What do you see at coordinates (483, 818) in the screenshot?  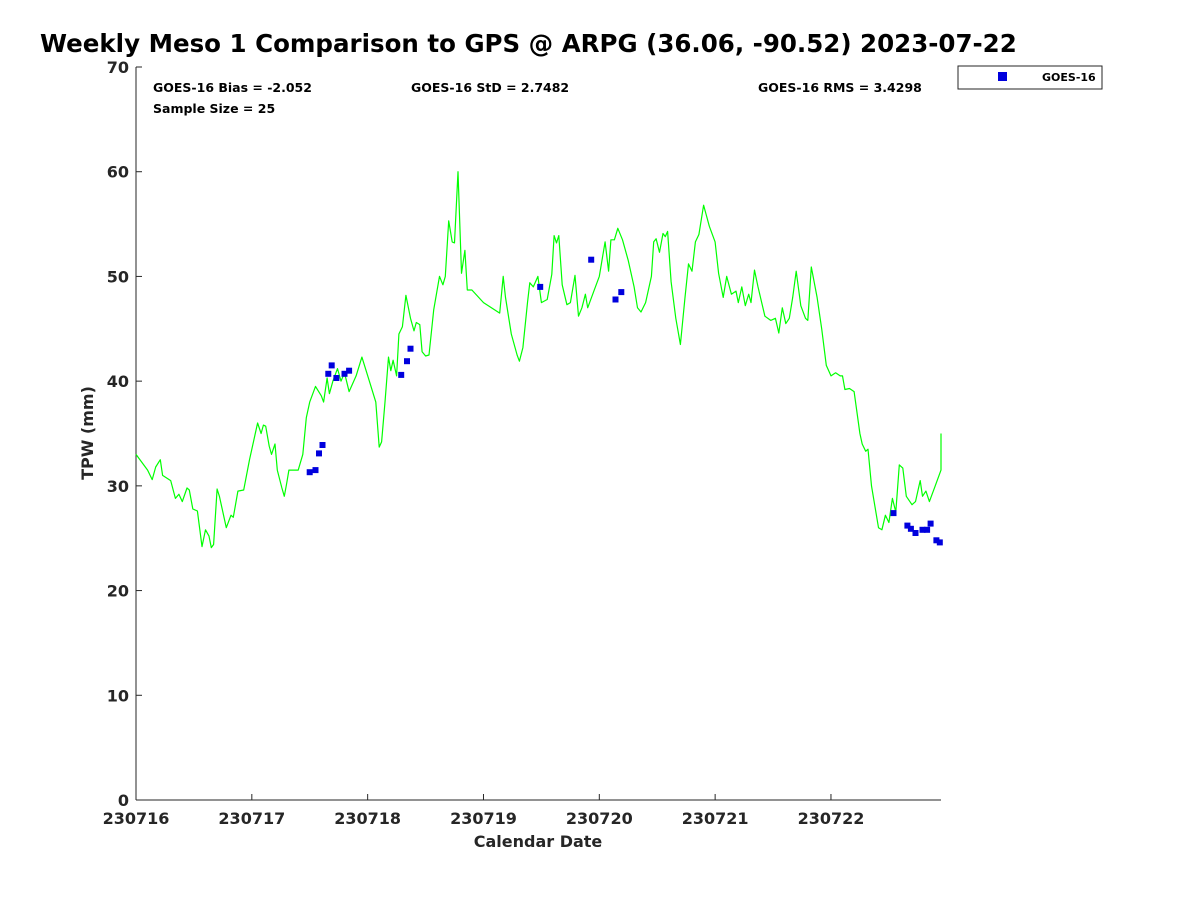 I see `x-tick-label: 230719` at bounding box center [483, 818].